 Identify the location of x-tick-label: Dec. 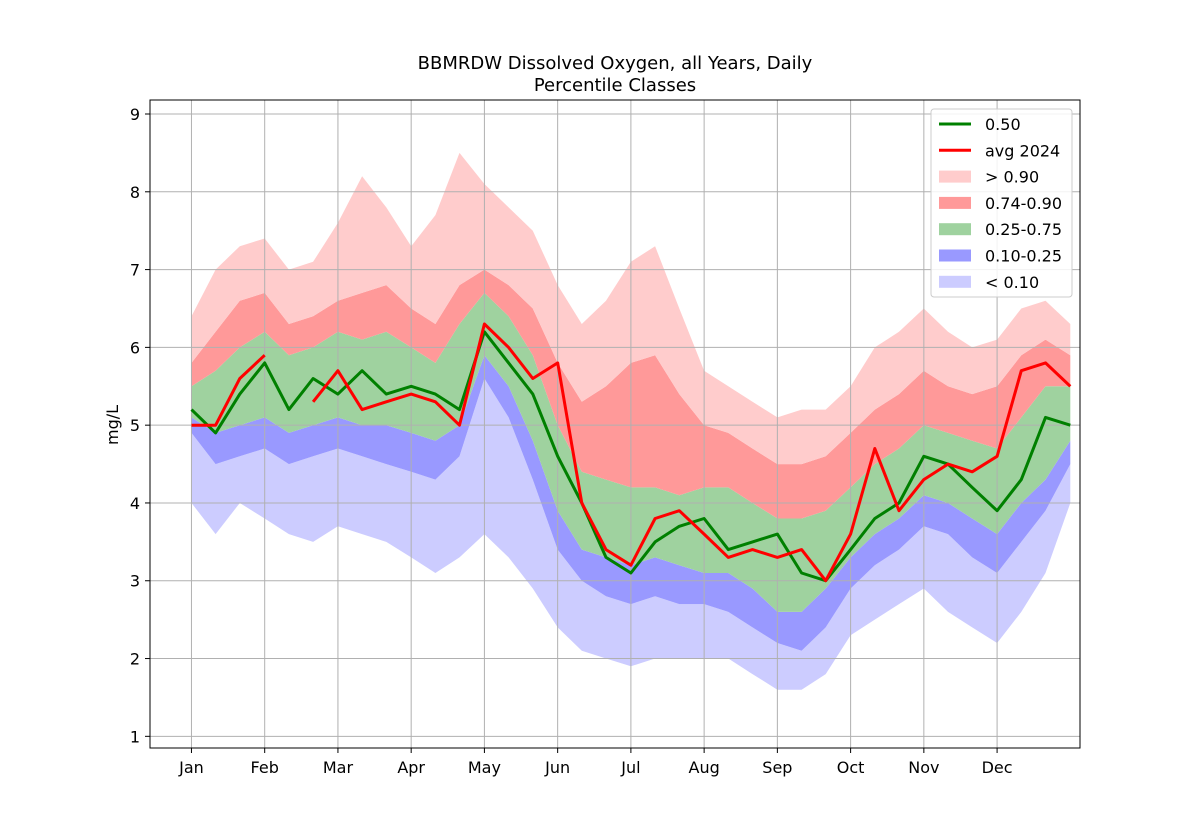
(997, 767).